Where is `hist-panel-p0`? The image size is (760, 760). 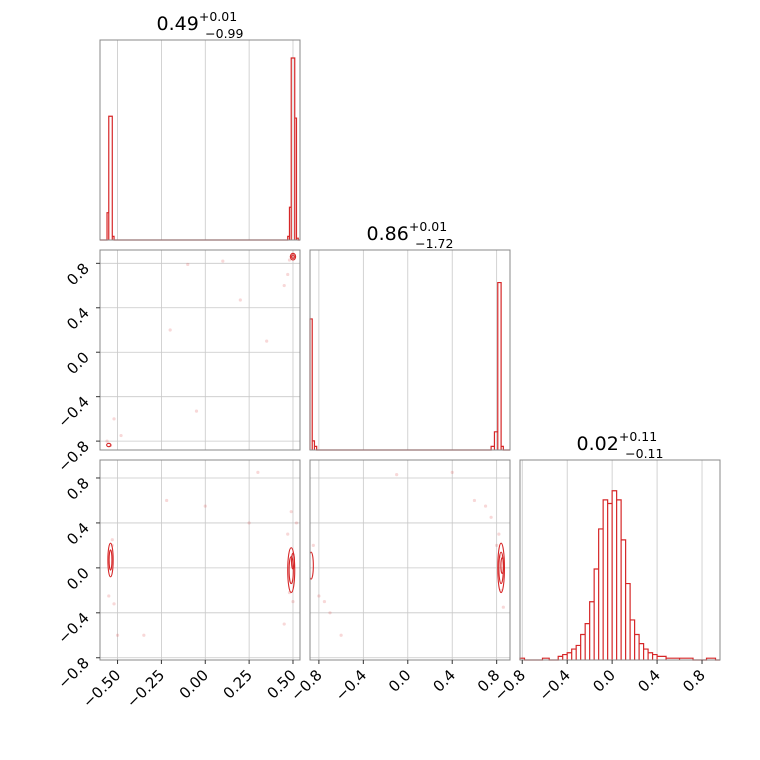 hist-panel-p0 is located at coordinates (200, 140).